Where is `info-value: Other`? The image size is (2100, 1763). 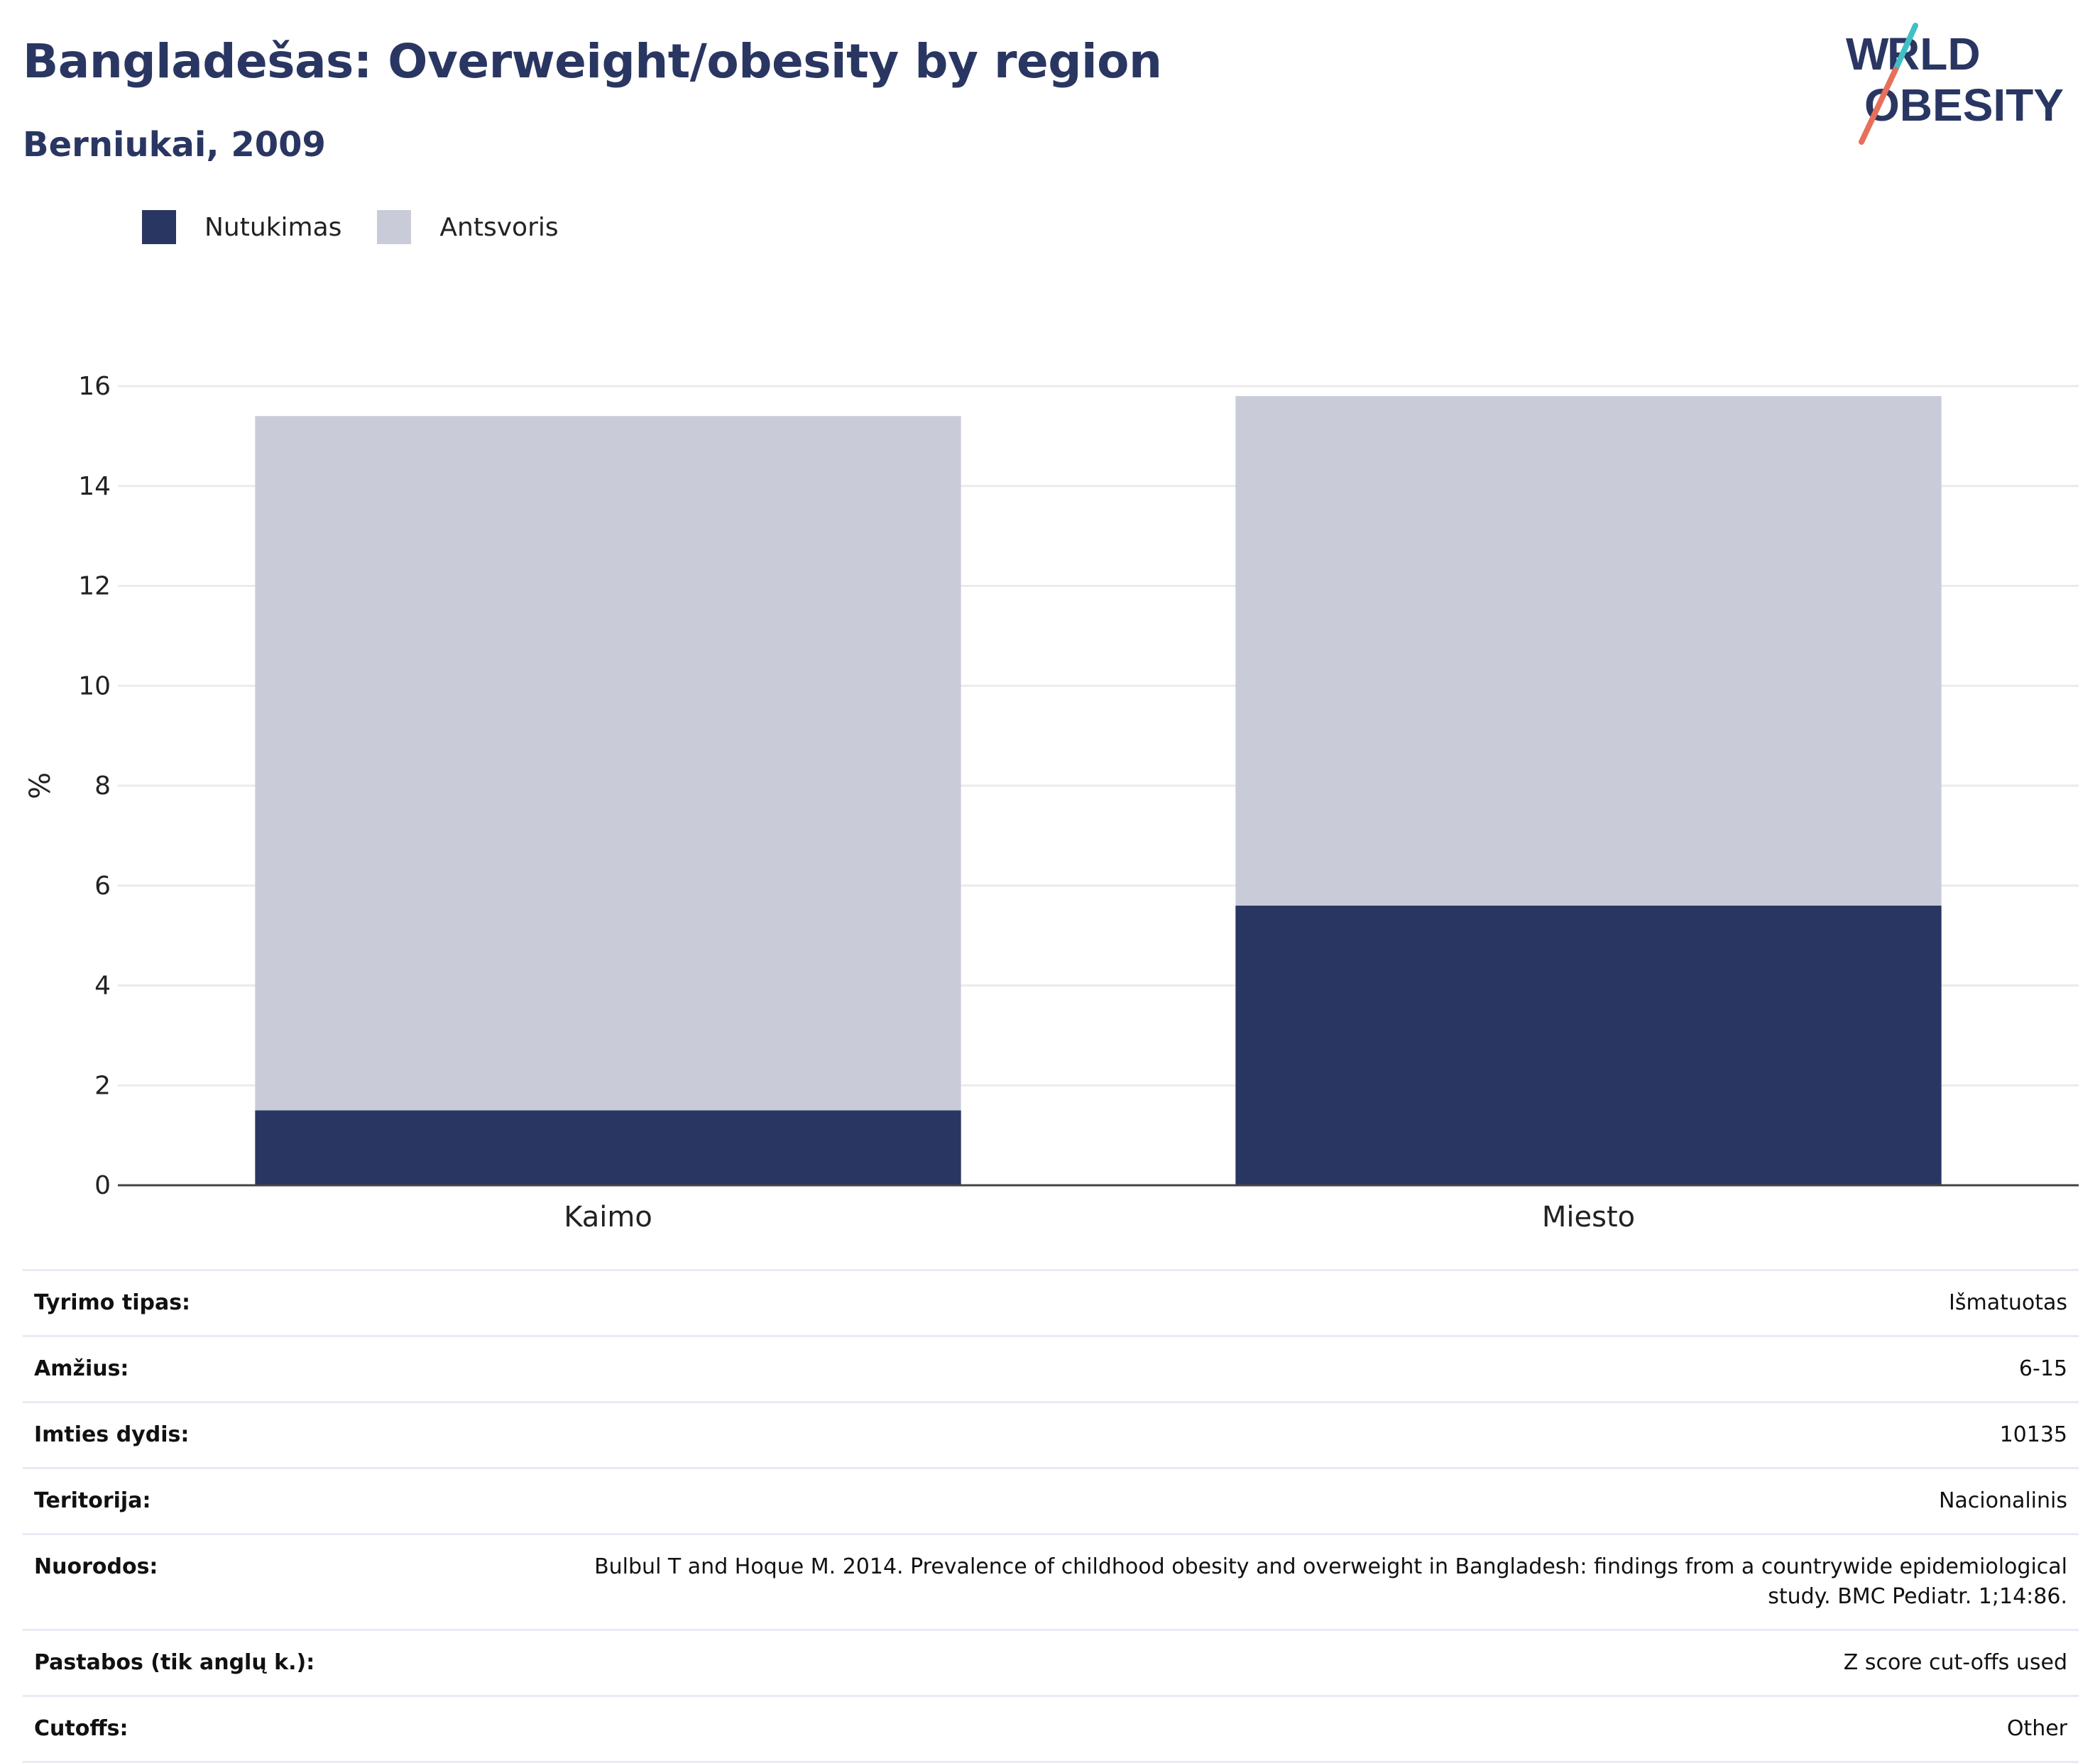
info-value: Other is located at coordinates (1310, 1729).